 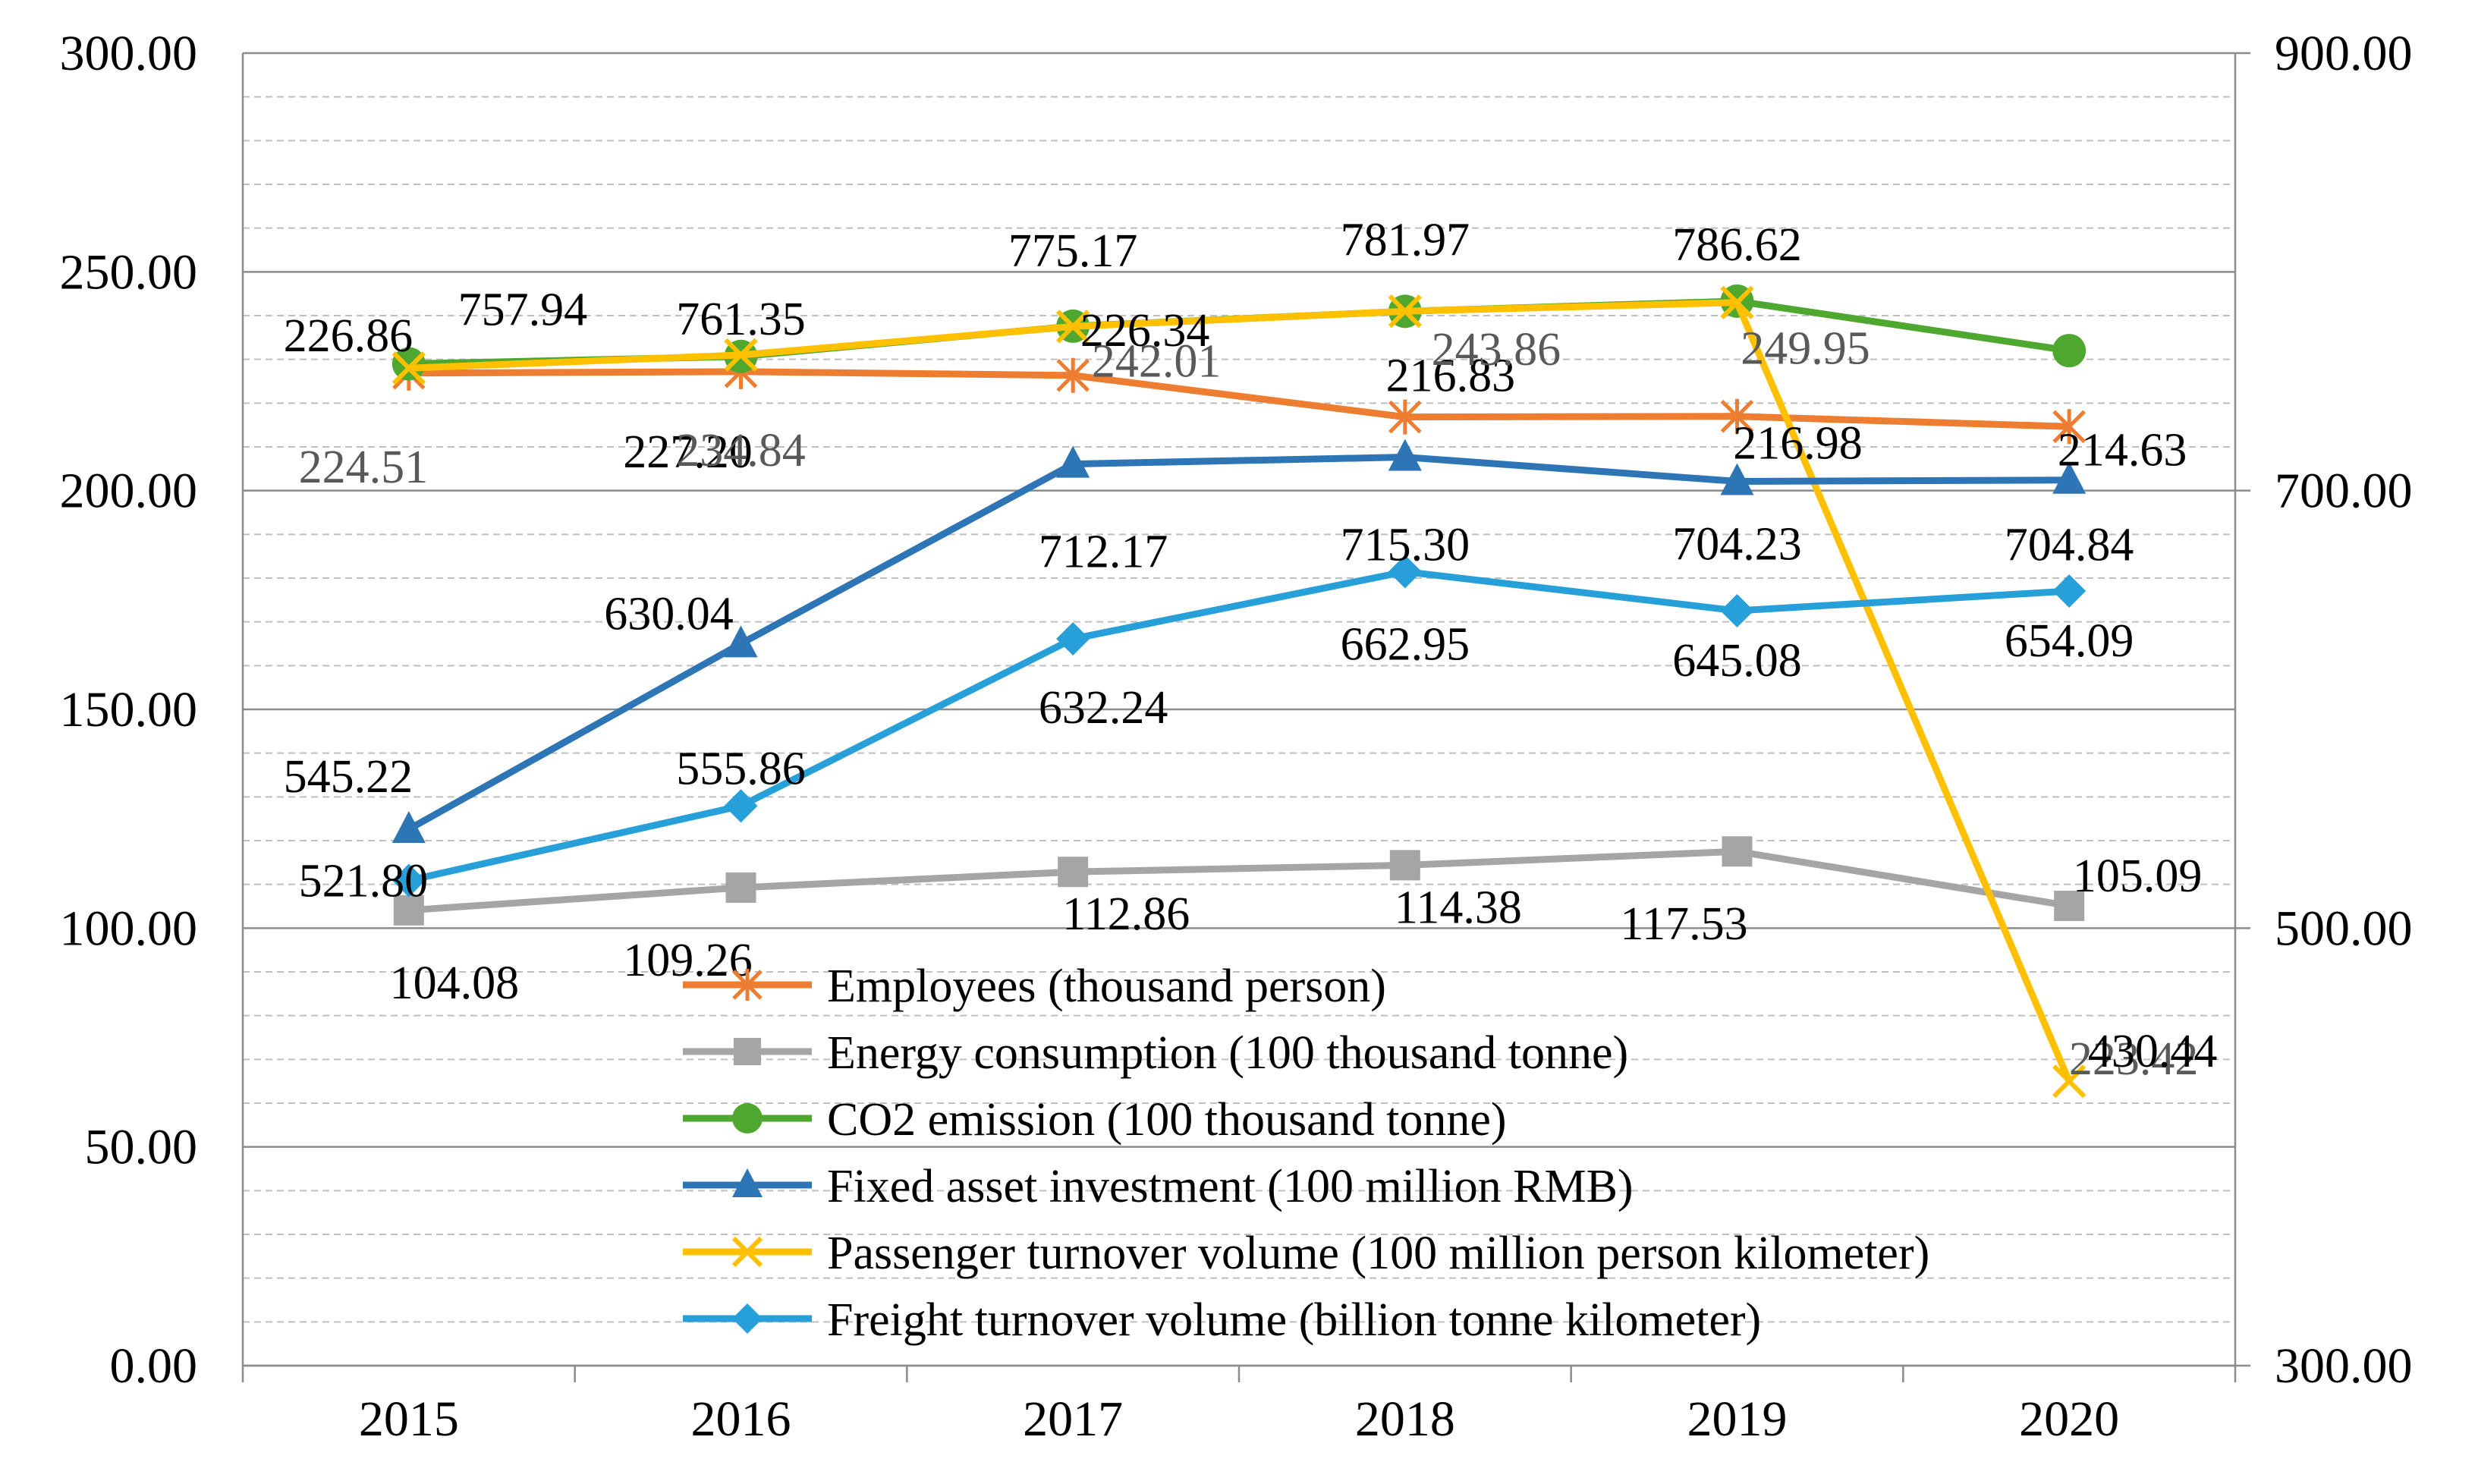 What do you see at coordinates (1106, 986) in the screenshot?
I see `legend-label: Employees (thousand person)` at bounding box center [1106, 986].